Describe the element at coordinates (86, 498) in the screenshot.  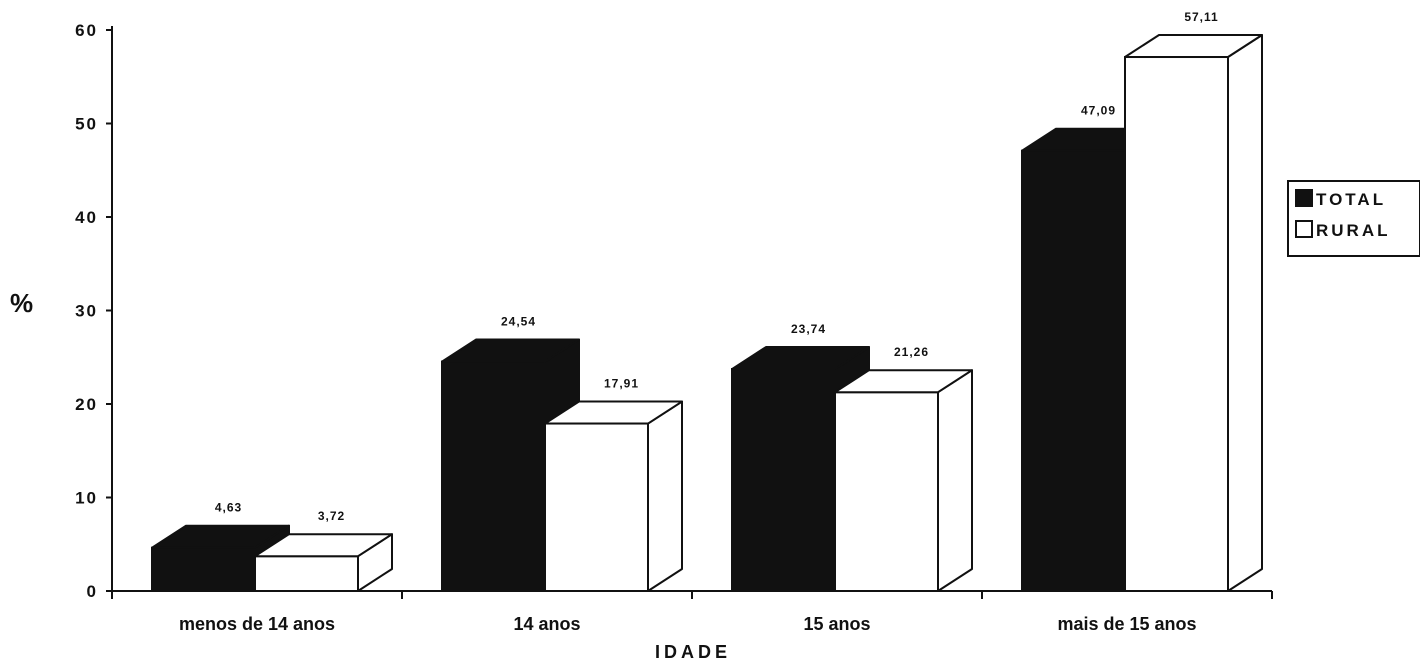
I see `y-tick-label: 10` at that location.